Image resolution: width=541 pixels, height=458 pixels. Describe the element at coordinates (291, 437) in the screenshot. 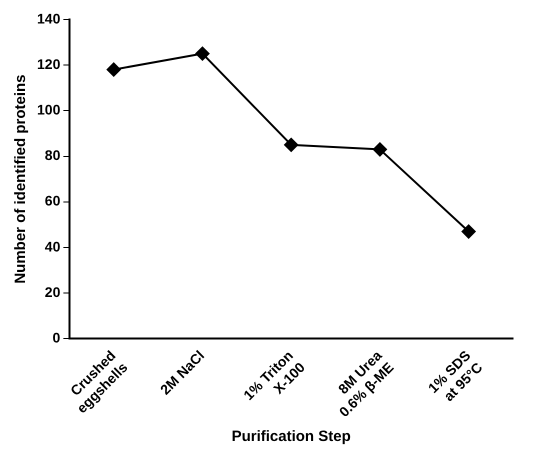

I see `x-axis-title: Purification Step` at that location.